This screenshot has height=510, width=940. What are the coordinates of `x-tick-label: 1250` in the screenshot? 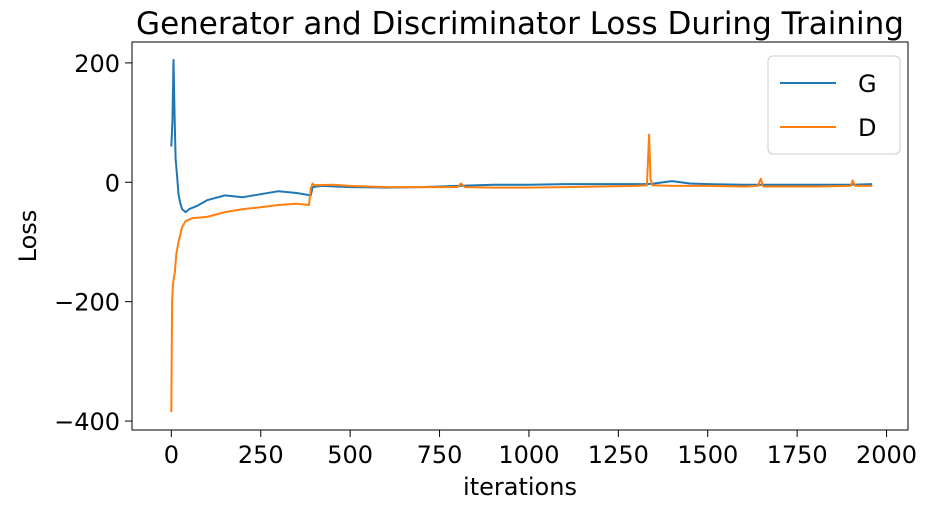 It's located at (618, 455).